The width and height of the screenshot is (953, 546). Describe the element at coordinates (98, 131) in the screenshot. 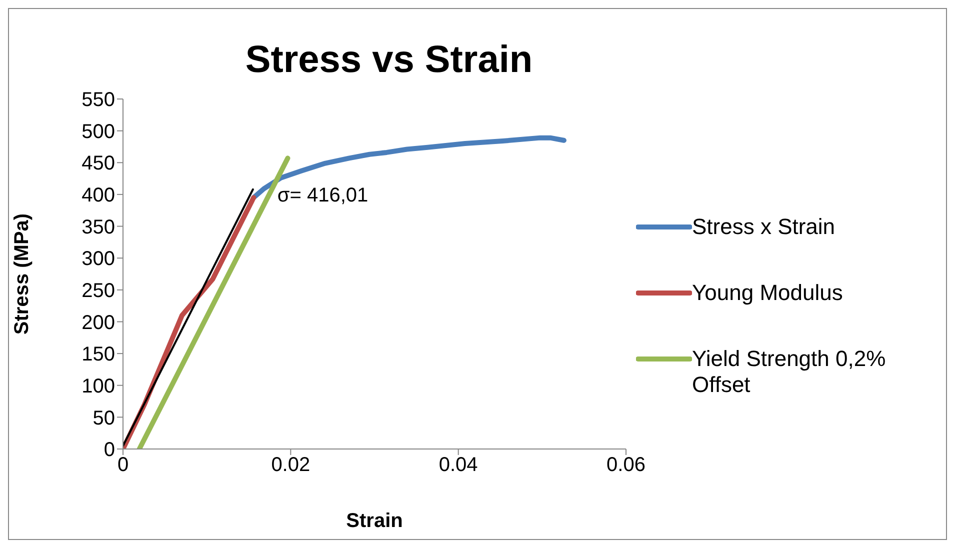

I see `y-tick-label: 500` at that location.